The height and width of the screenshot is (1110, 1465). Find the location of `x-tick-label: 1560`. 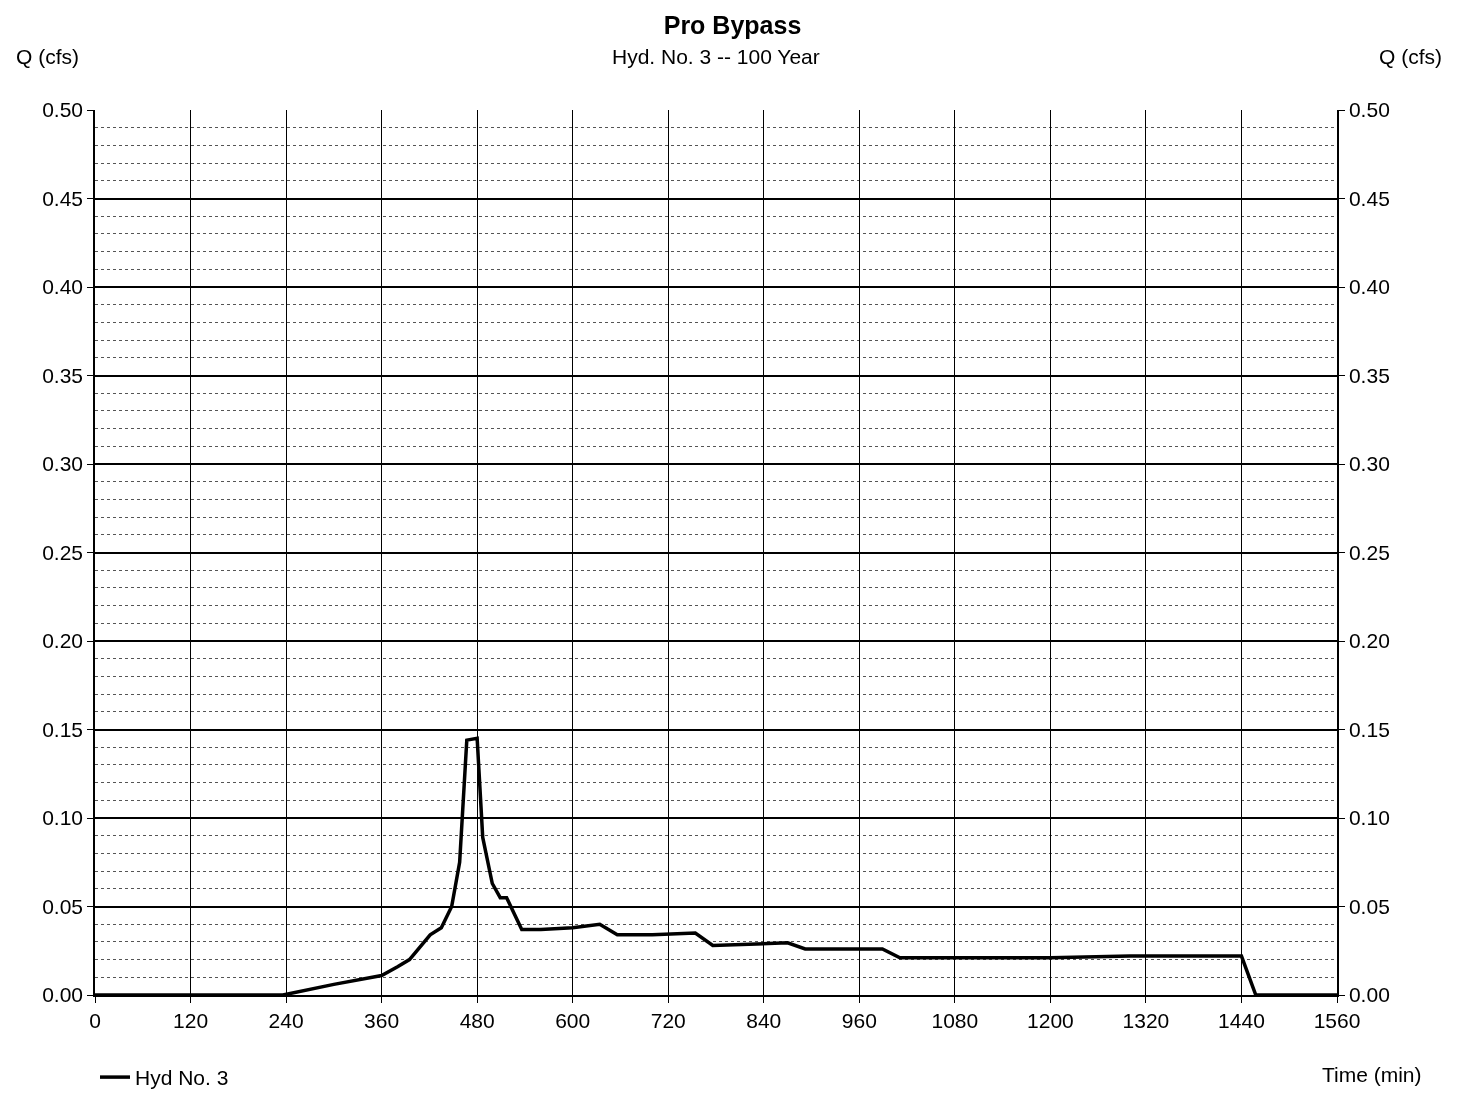

x-tick-label: 1560 is located at coordinates (1337, 1020).